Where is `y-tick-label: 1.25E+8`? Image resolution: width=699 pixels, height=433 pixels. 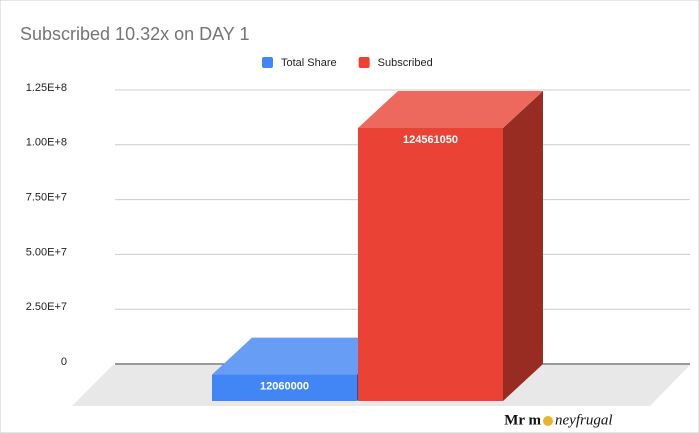
y-tick-label: 1.25E+8 is located at coordinates (46, 88).